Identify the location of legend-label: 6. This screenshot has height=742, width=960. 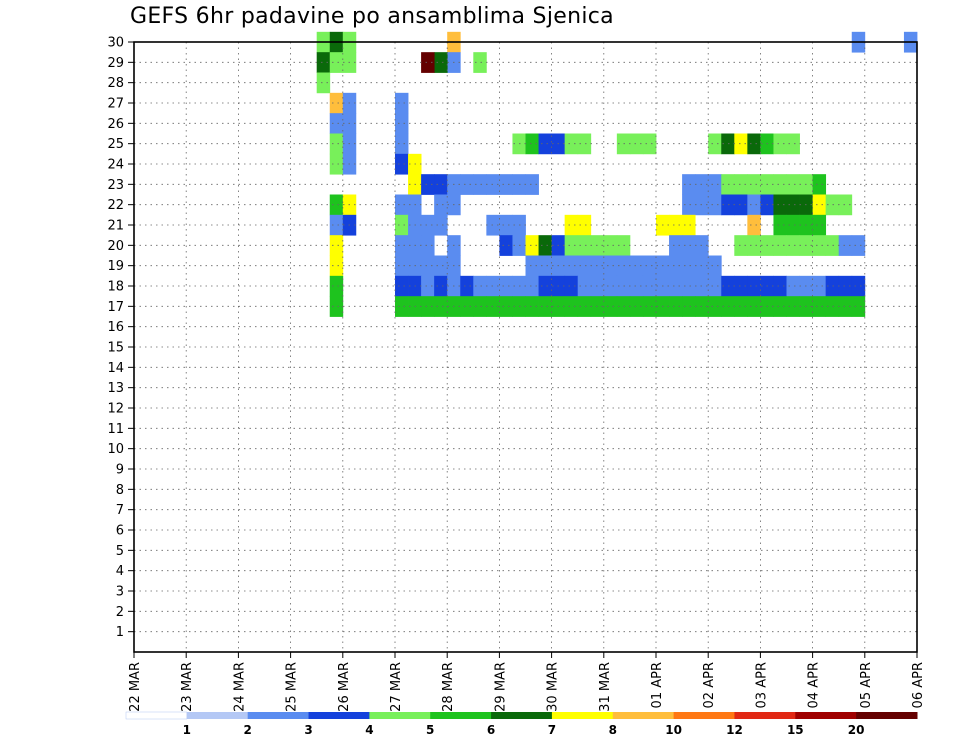
(491, 730).